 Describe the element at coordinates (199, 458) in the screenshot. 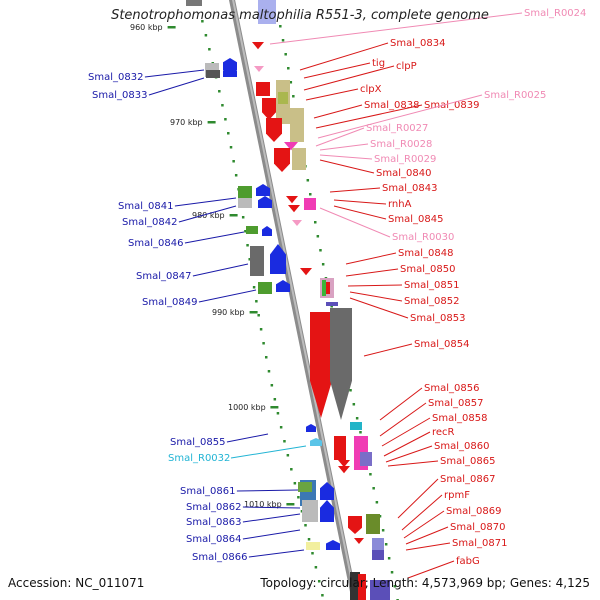

I see `gene-label-left: Smal_R0032` at that location.